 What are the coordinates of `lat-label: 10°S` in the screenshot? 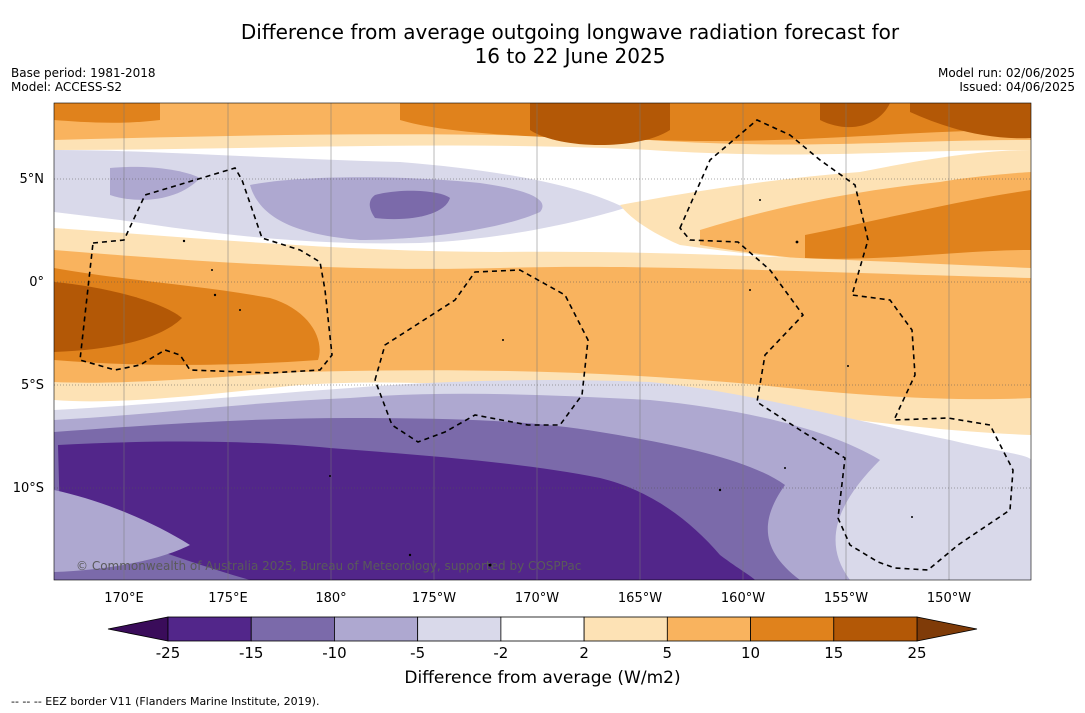 It's located at (28, 488).